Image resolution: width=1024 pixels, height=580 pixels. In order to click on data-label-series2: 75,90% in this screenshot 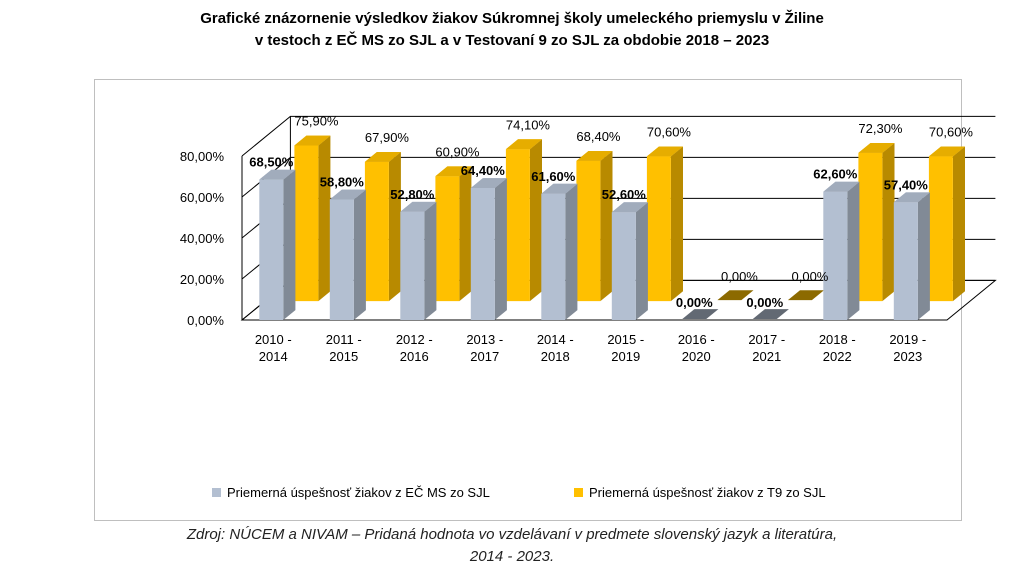, I will do `click(316, 121)`.